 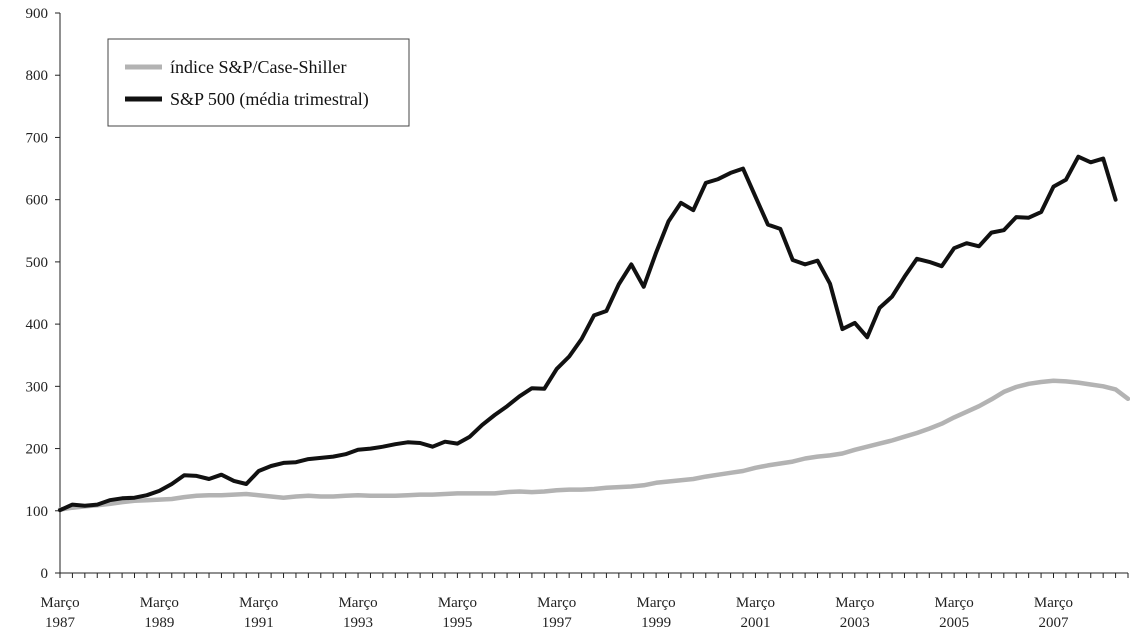 What do you see at coordinates (557, 622) in the screenshot?
I see `x-tick-label-year: 1997` at bounding box center [557, 622].